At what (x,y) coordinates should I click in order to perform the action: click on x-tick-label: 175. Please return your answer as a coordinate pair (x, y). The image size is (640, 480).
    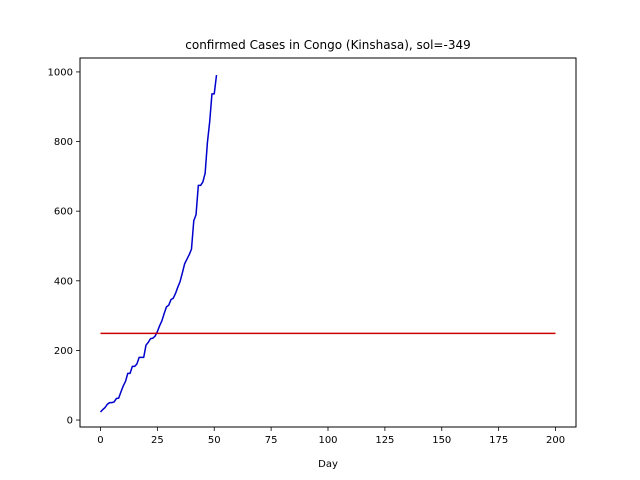
    Looking at the image, I should click on (498, 440).